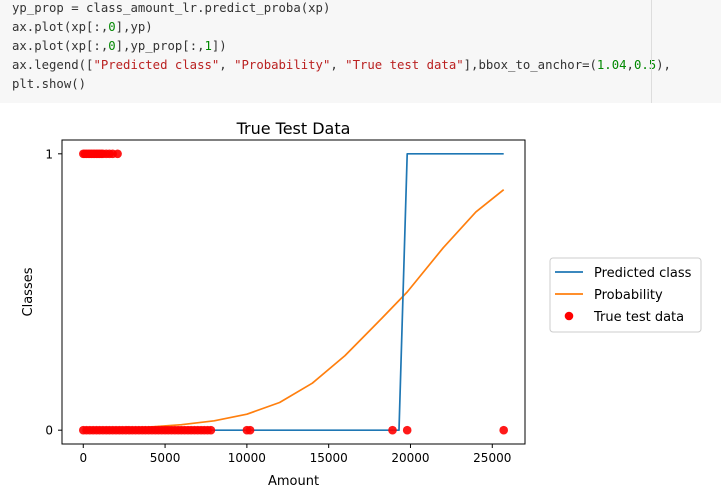 The height and width of the screenshot is (495, 721). I want to click on x-tick-label: 25000, so click(492, 458).